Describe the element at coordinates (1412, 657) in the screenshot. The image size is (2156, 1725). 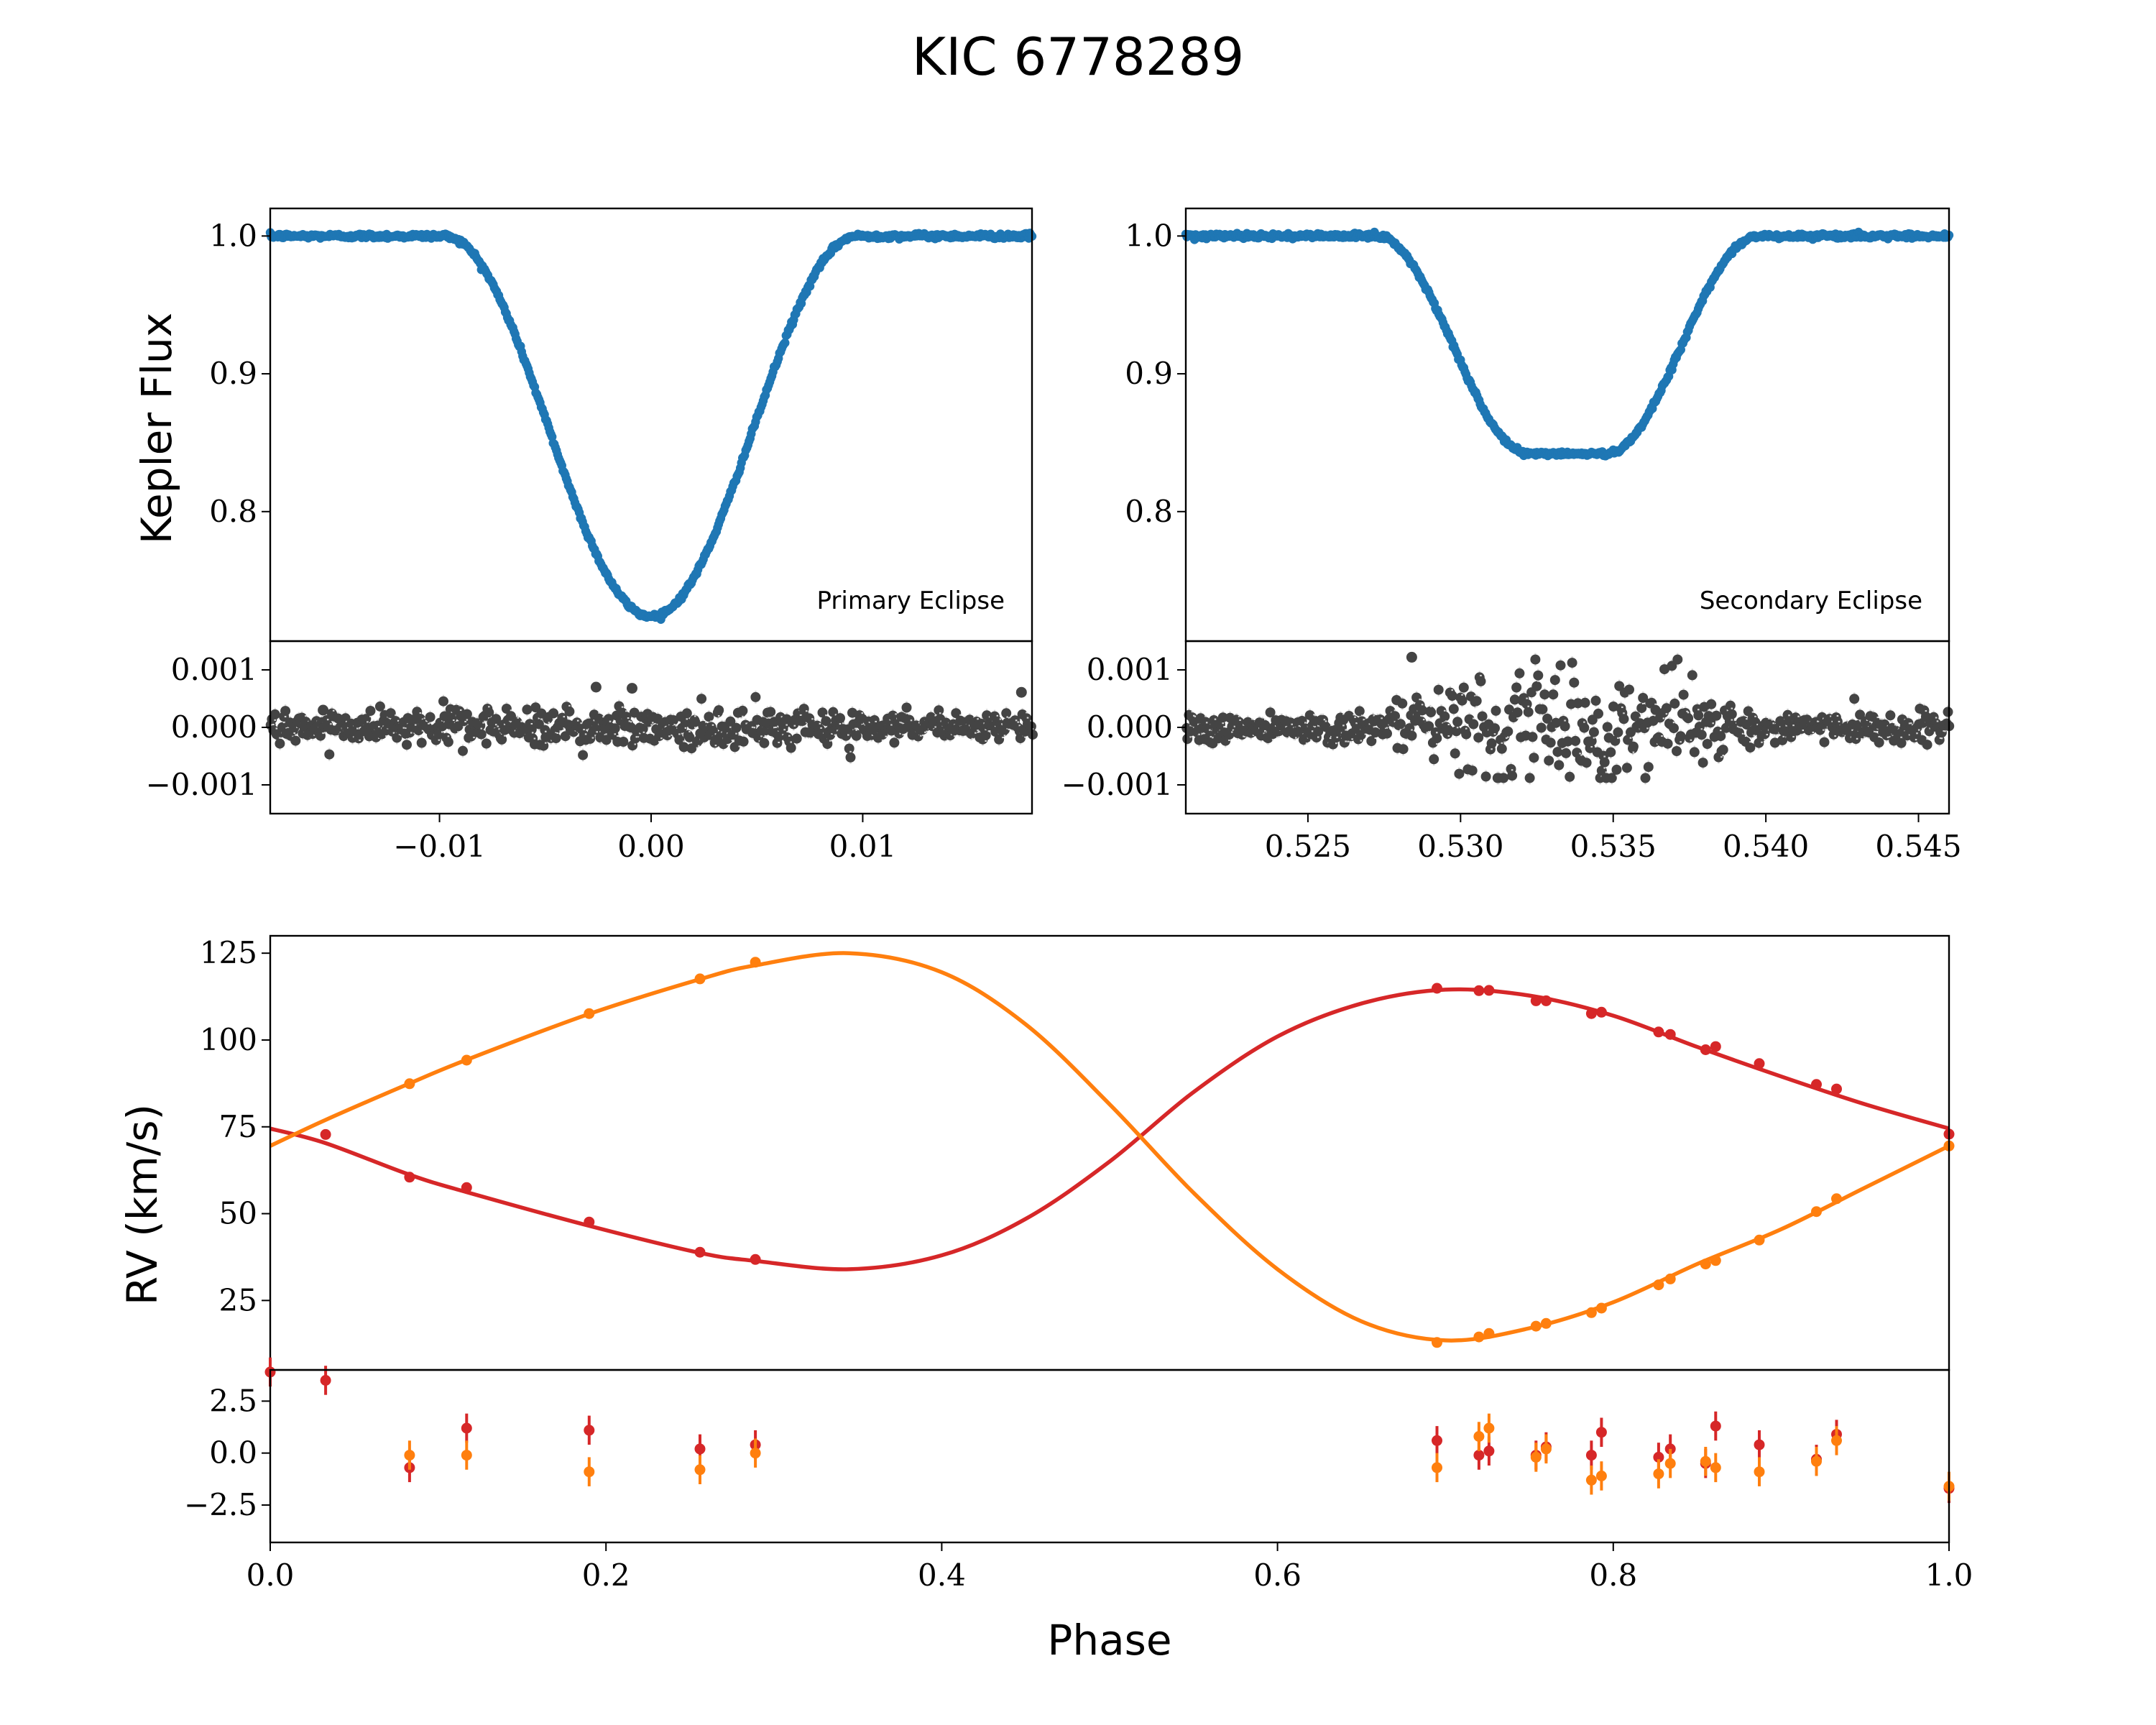
I see `secondary-residual-outlier` at that location.